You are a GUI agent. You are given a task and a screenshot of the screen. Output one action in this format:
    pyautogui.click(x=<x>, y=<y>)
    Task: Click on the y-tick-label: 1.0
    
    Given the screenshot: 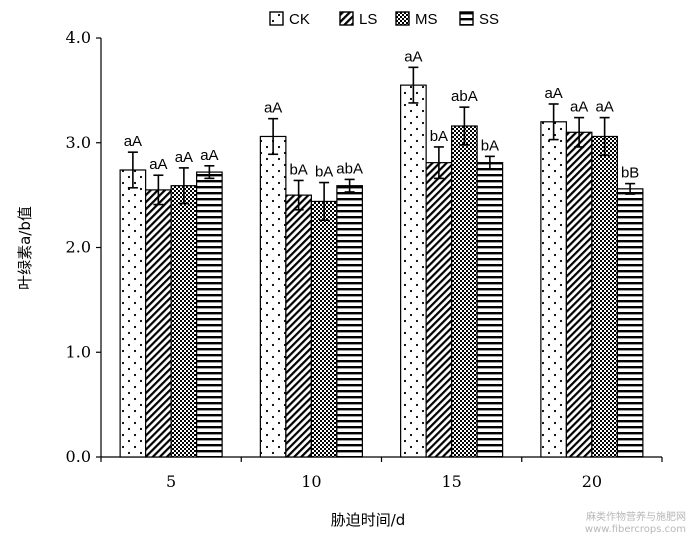 What is the action you would take?
    pyautogui.click(x=78, y=351)
    